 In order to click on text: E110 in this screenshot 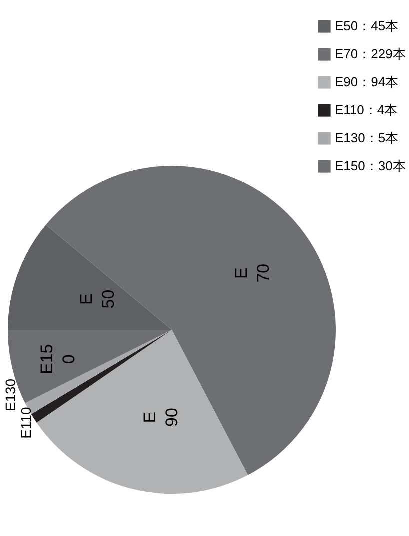, I will do `click(26, 423)`.